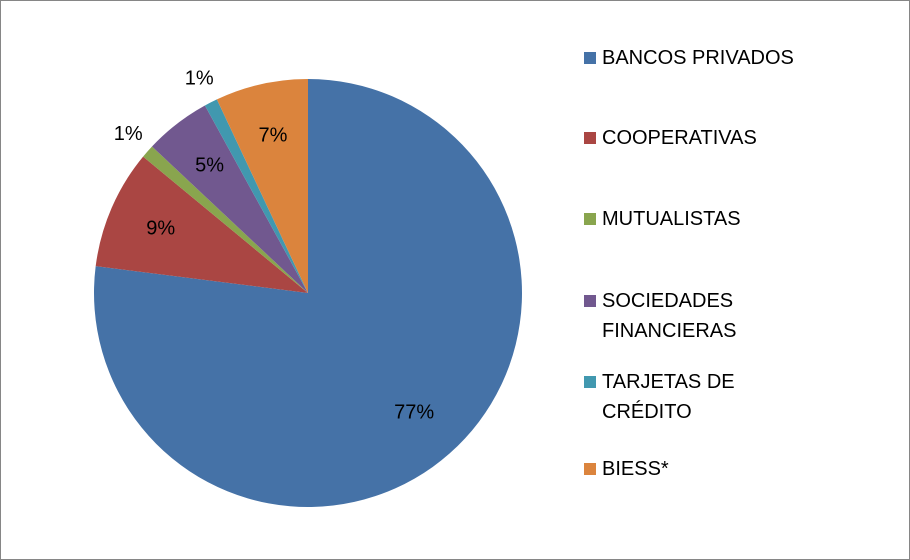 The height and width of the screenshot is (560, 910). I want to click on legend-label: MUTUALISTAS, so click(671, 219).